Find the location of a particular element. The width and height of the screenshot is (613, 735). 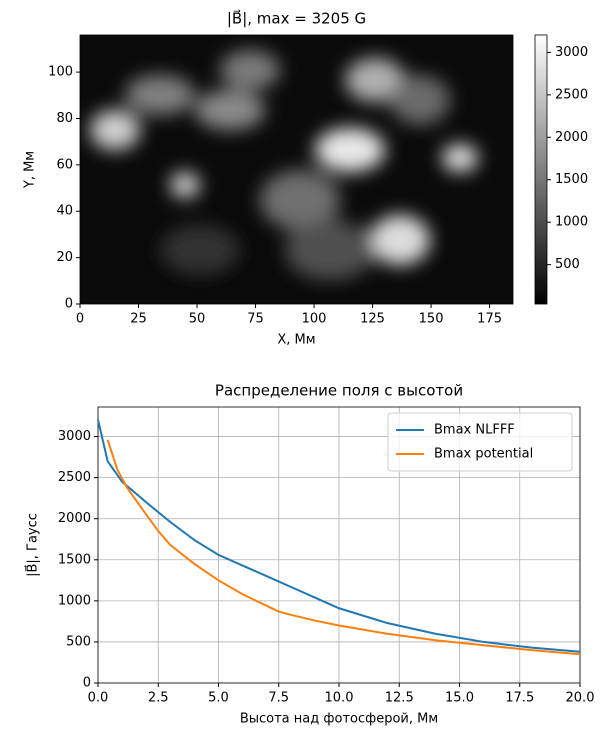

y-tick-label: 100 is located at coordinates (60, 72).